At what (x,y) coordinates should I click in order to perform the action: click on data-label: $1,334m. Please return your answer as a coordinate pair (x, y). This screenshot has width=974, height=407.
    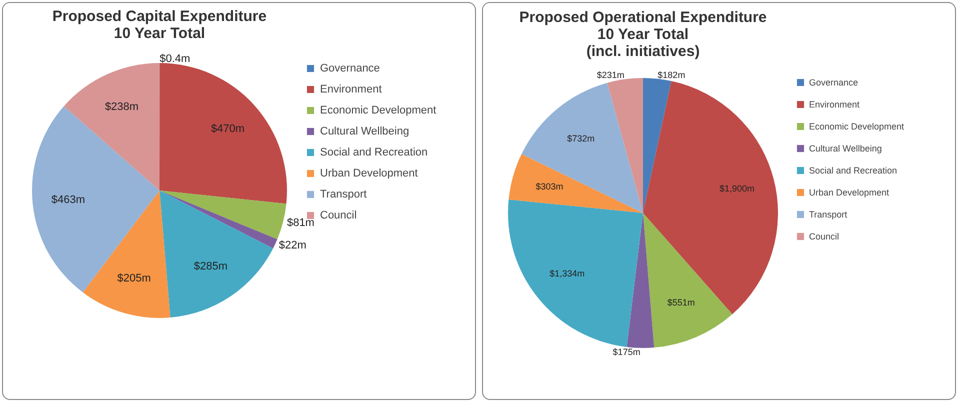
    Looking at the image, I should click on (567, 273).